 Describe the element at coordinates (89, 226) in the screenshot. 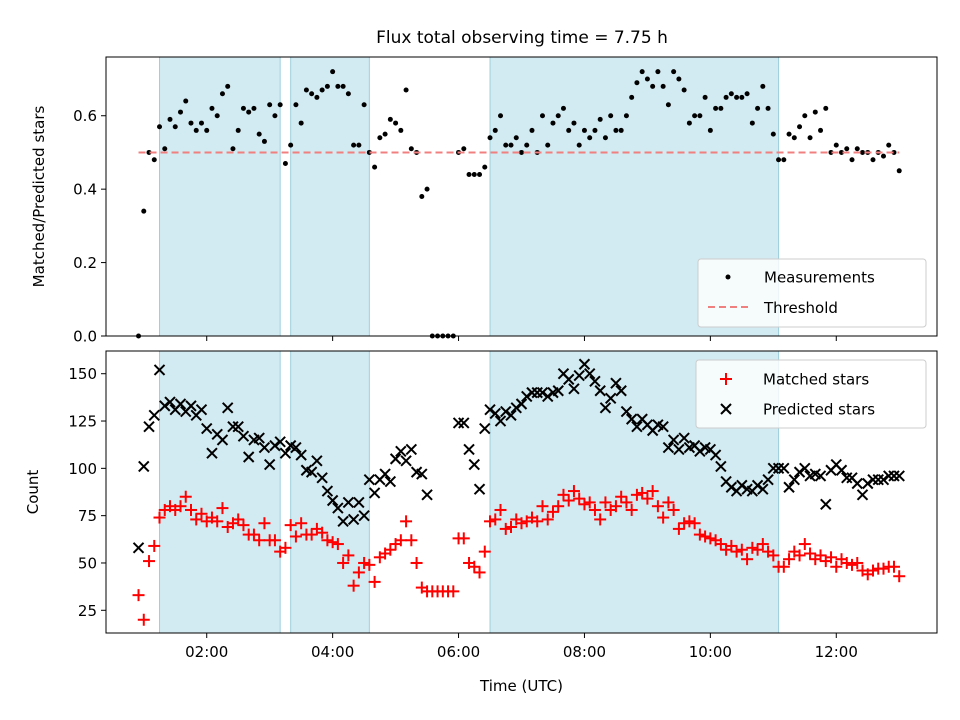

I see `top-y-ticks: 0.0 0.2 0.4 0.6` at that location.